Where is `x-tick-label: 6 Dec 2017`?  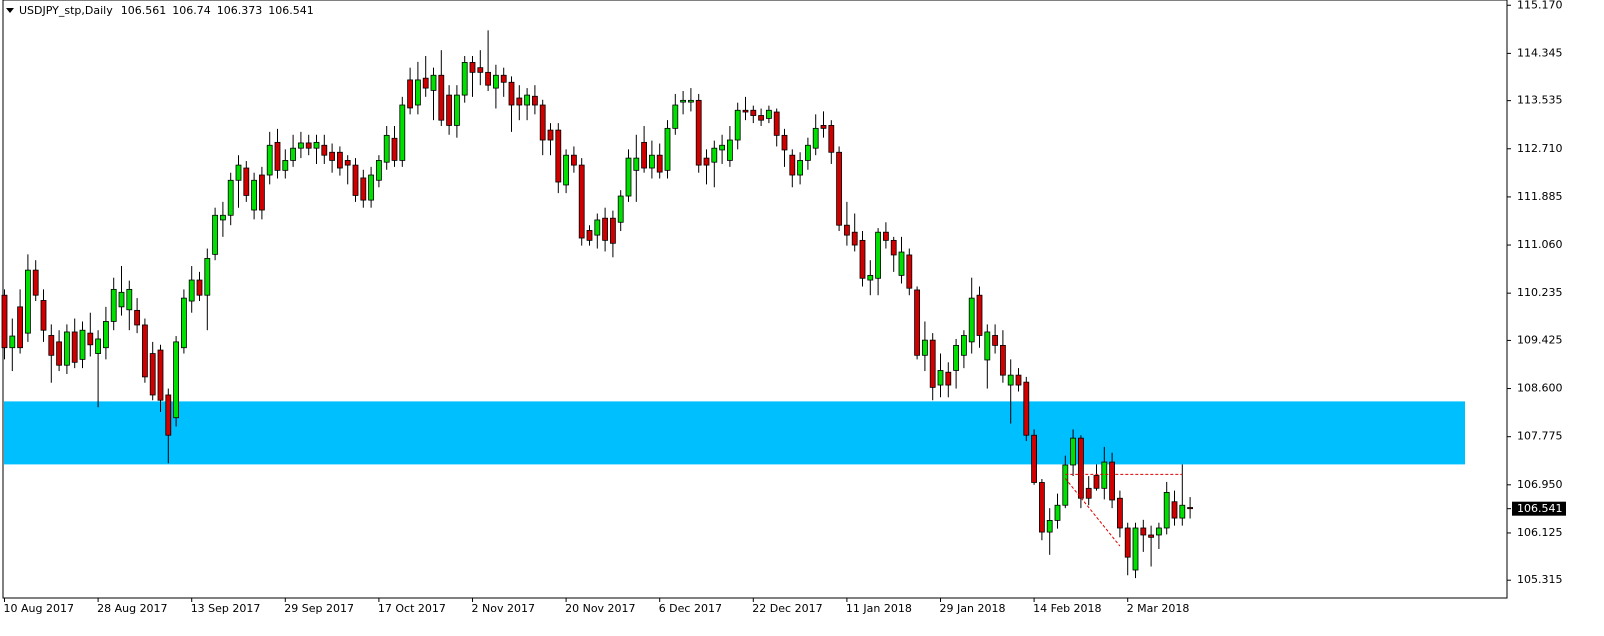 x-tick-label: 6 Dec 2017 is located at coordinates (690, 608).